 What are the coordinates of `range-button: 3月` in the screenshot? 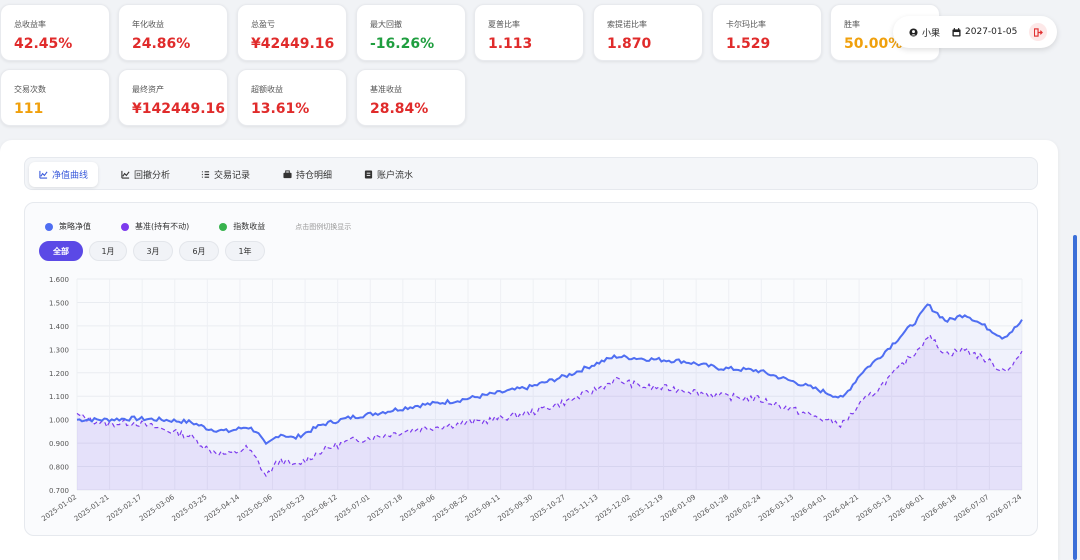 It's located at (153, 251).